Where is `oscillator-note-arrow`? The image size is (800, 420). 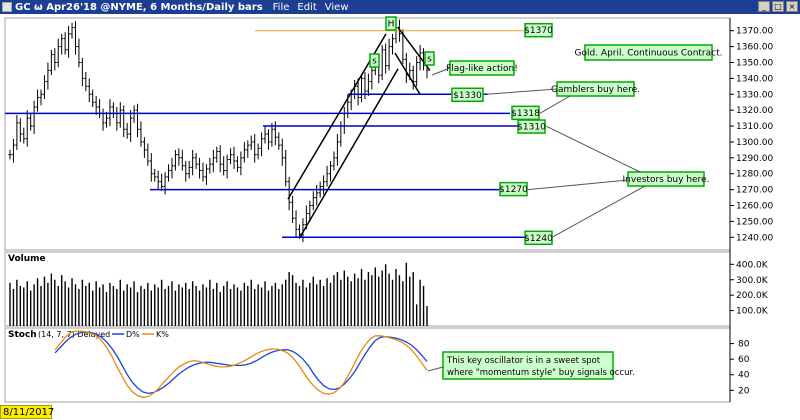 oscillator-note-arrow is located at coordinates (435, 369).